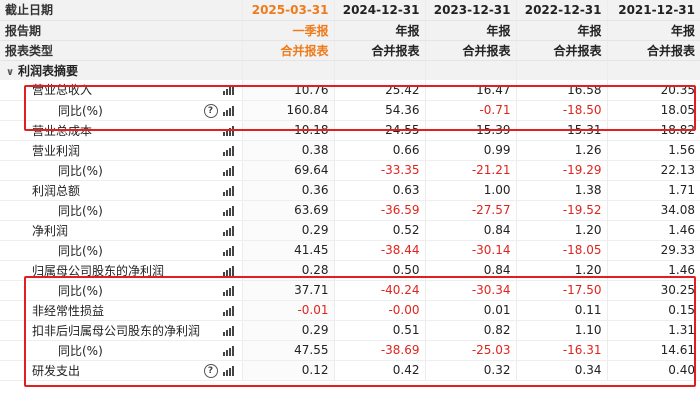 The image size is (700, 404). I want to click on value-cell: 0.82, so click(471, 330).